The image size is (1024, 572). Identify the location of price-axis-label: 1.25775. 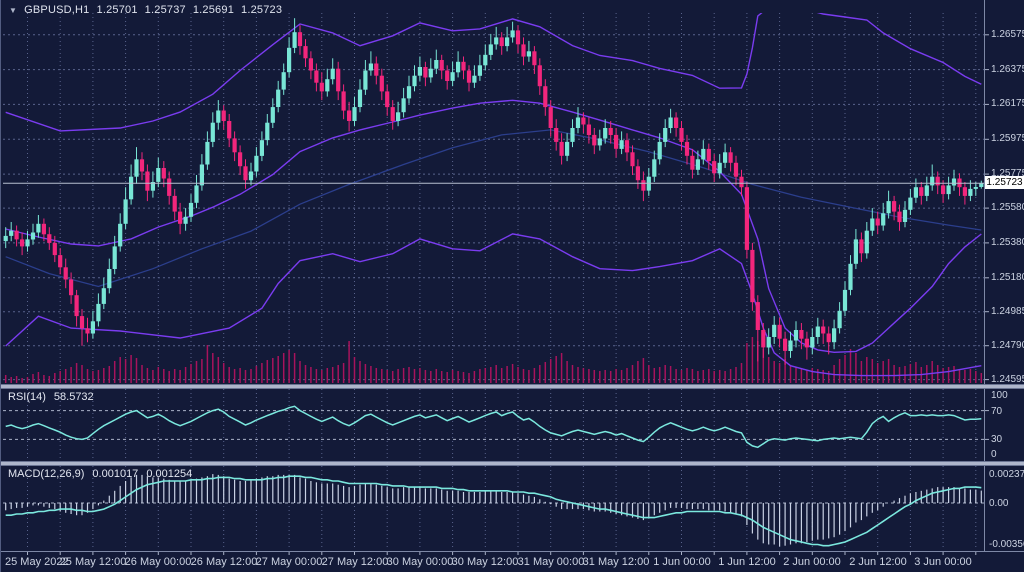
(1007, 173).